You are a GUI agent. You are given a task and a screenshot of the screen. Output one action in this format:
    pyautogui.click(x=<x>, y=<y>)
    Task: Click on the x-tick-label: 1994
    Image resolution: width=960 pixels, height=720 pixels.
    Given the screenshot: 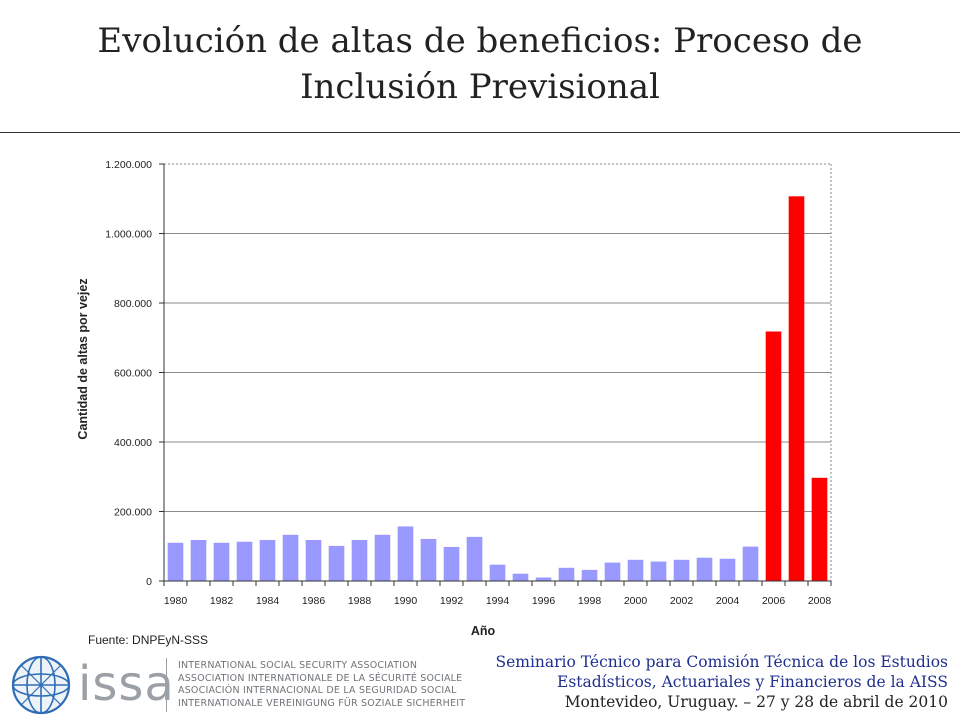 What is the action you would take?
    pyautogui.click(x=498, y=601)
    